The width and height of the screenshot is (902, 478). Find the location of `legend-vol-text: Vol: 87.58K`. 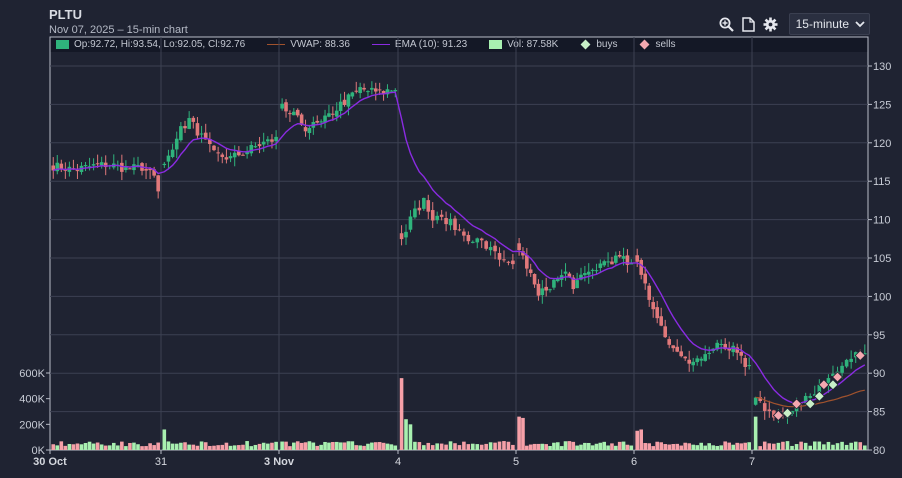

legend-vol-text: Vol: 87.58K is located at coordinates (533, 44).